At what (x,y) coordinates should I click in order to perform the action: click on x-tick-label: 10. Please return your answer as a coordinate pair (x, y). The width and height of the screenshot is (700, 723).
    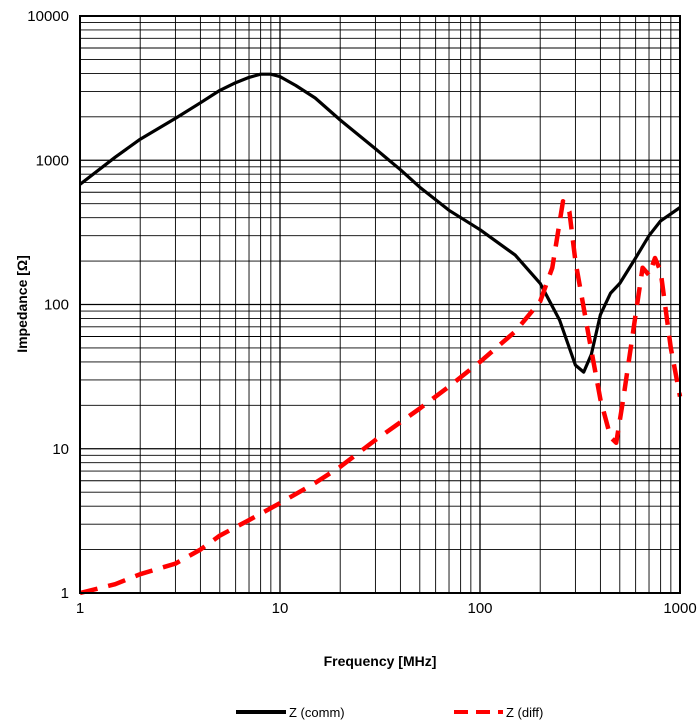
    Looking at the image, I should click on (280, 608).